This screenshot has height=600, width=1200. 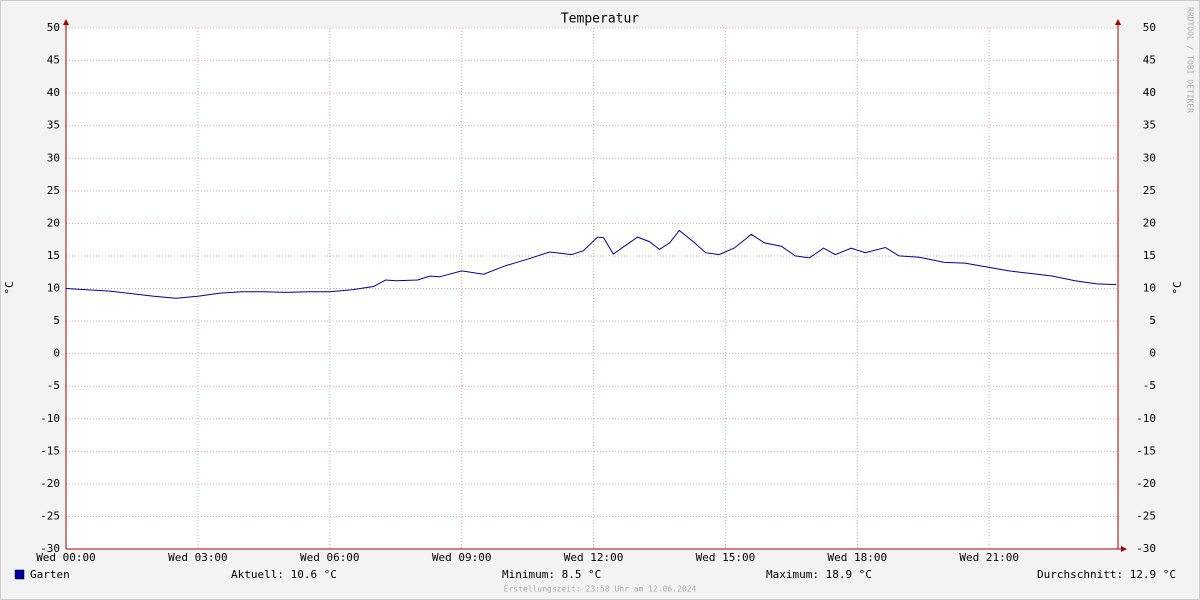 I want to click on stat-value: 10.6, so click(x=304, y=574).